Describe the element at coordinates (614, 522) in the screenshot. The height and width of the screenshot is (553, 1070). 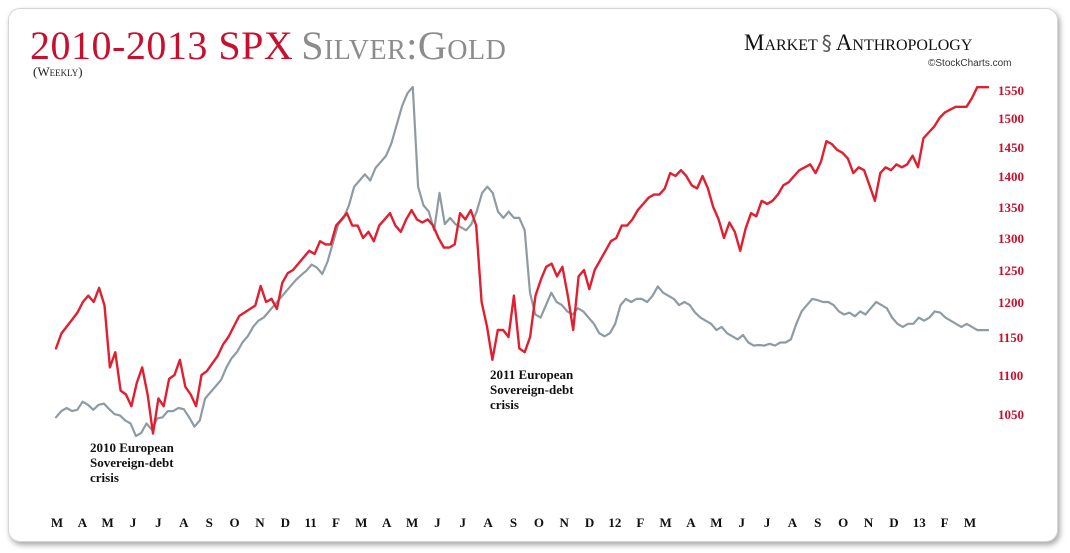
I see `x-tick-label: 12` at that location.